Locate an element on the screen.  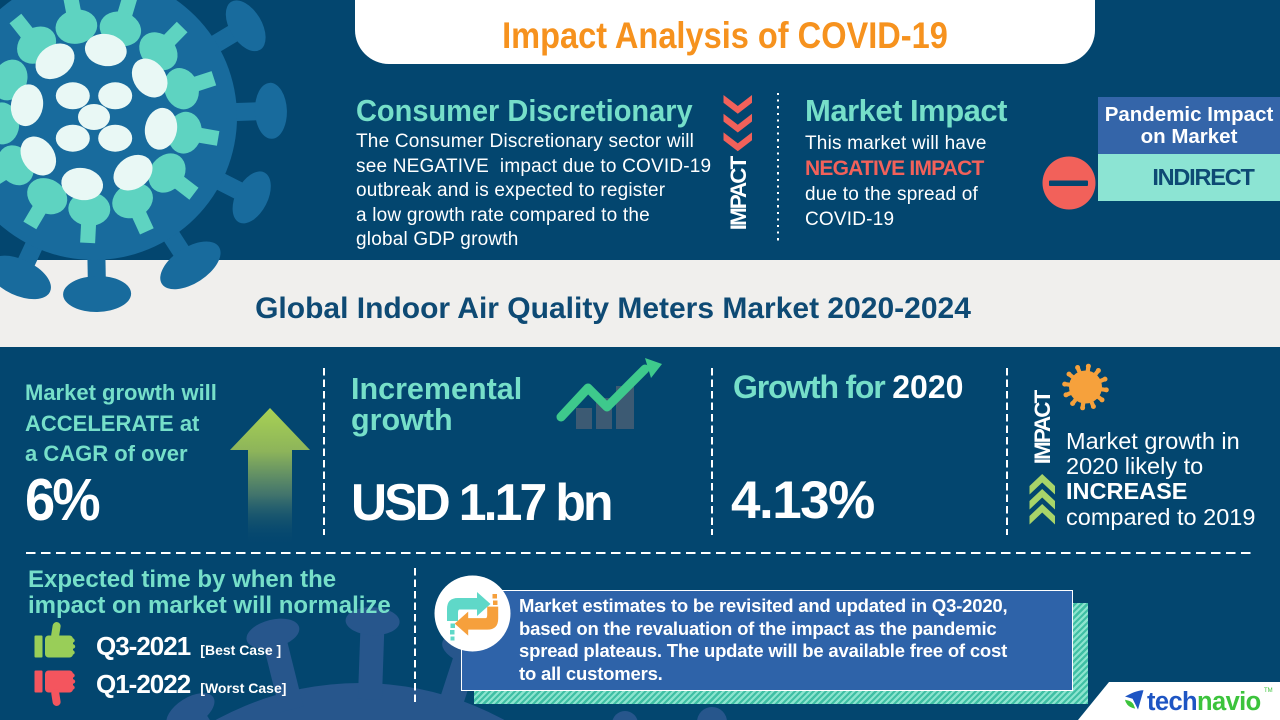
svg-text: technavio is located at coordinates (1204, 702).